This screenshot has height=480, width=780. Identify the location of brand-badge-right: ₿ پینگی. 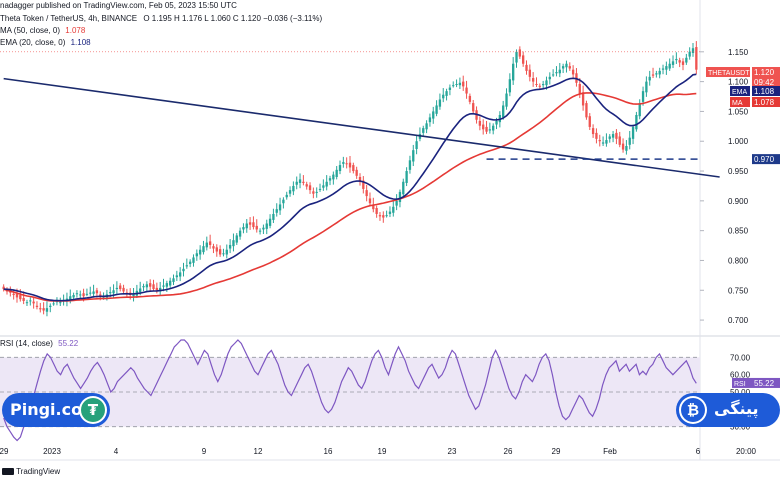
(728, 410).